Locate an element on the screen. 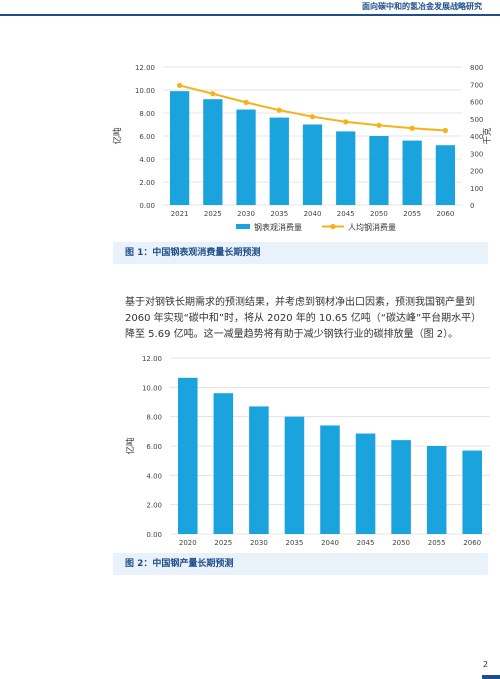 The height and width of the screenshot is (679, 500). legend-bar-swatch is located at coordinates (243, 226).